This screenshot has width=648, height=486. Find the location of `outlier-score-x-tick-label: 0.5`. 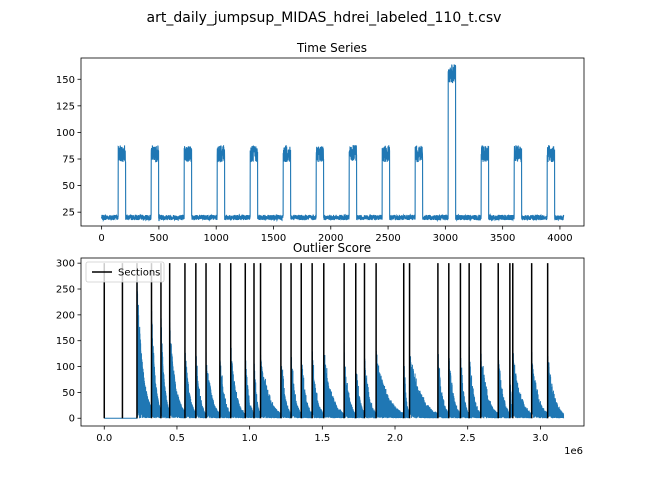

outlier-score-x-tick-label: 0.5 is located at coordinates (177, 438).